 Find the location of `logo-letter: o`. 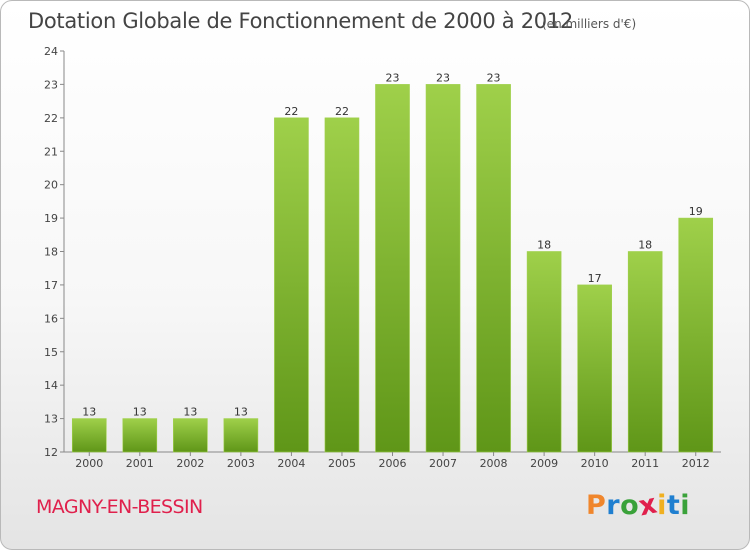

logo-letter: o is located at coordinates (630, 505).